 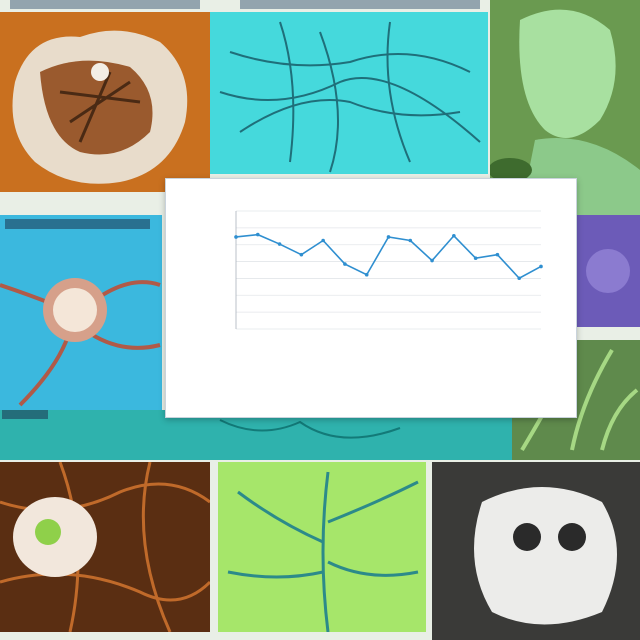 I want to click on specimen-photo-top-left, so click(x=105, y=102).